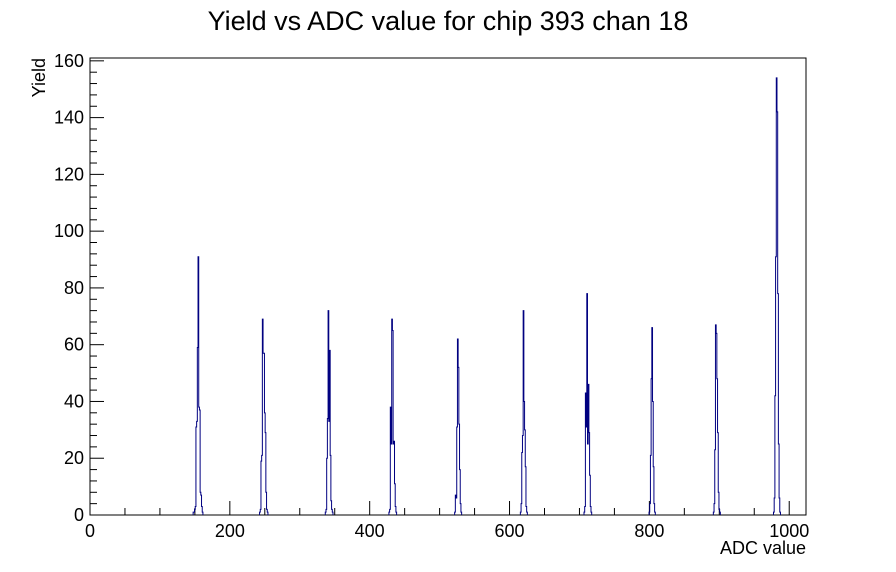 This screenshot has width=896, height=572. I want to click on x-axis: 0 200 400 600 800 1000, so click(447, 521).